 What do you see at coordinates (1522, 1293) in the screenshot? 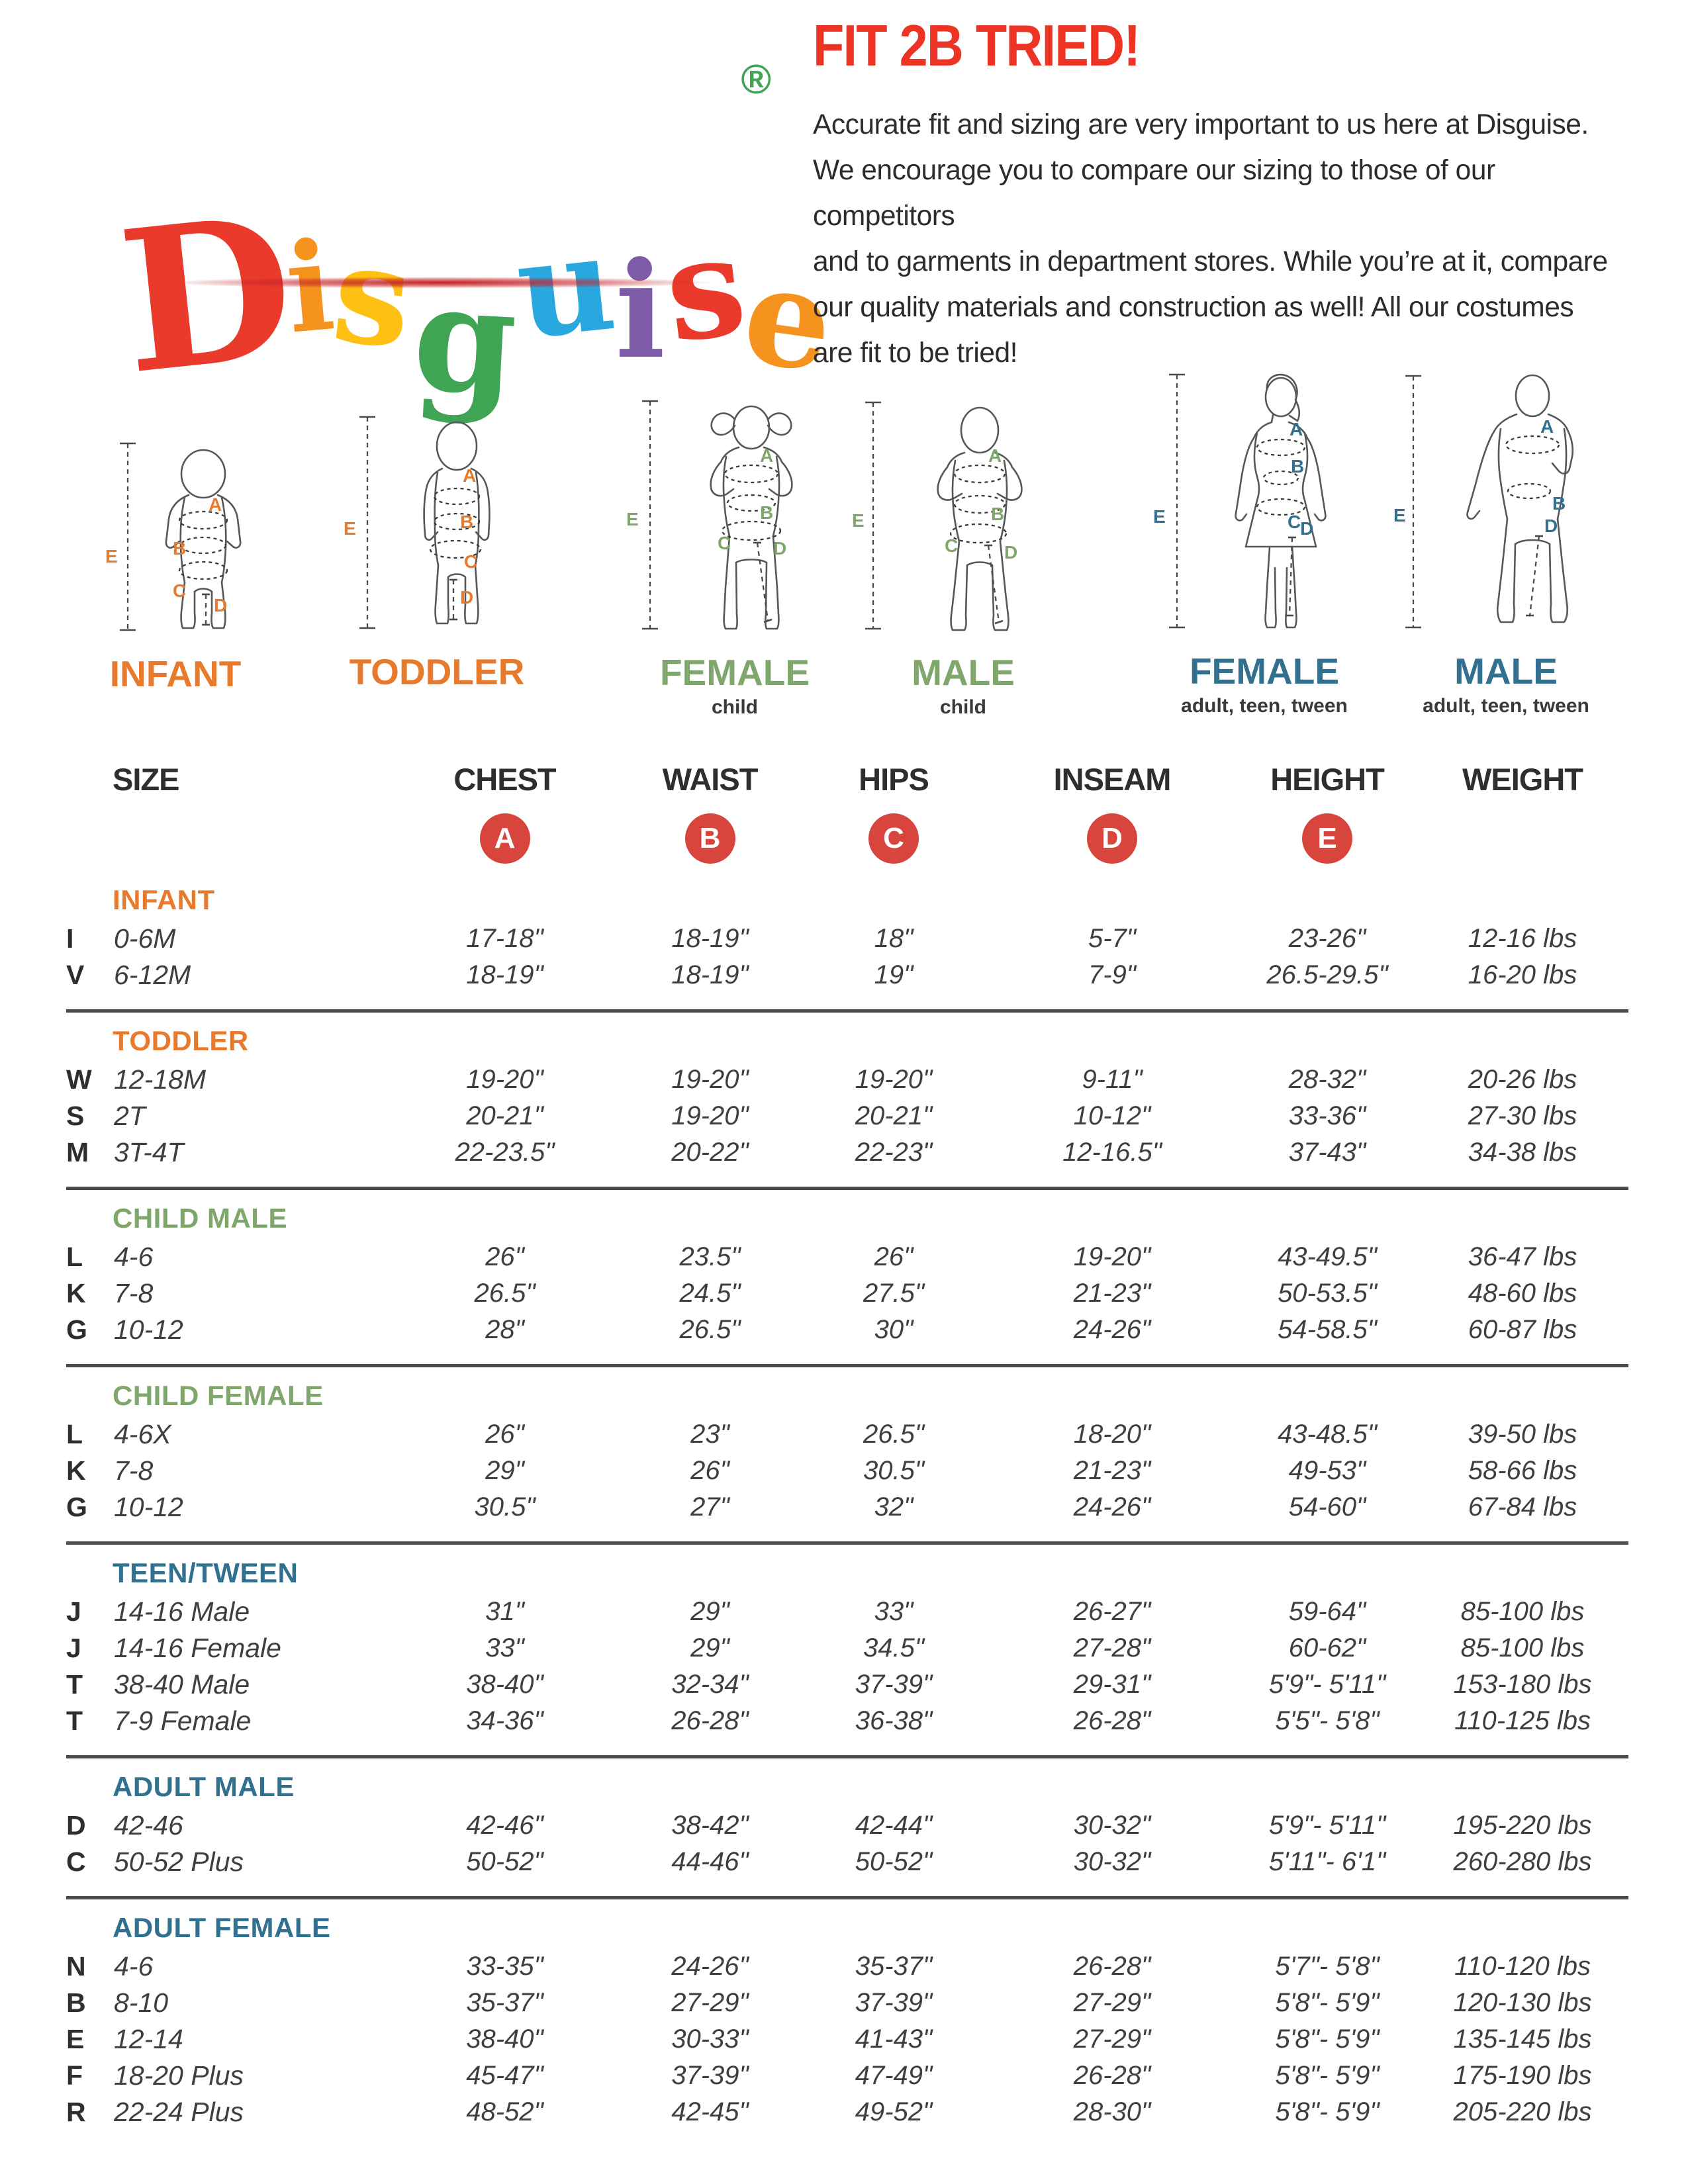
I see `cell-weight: 48-60 lbs` at bounding box center [1522, 1293].